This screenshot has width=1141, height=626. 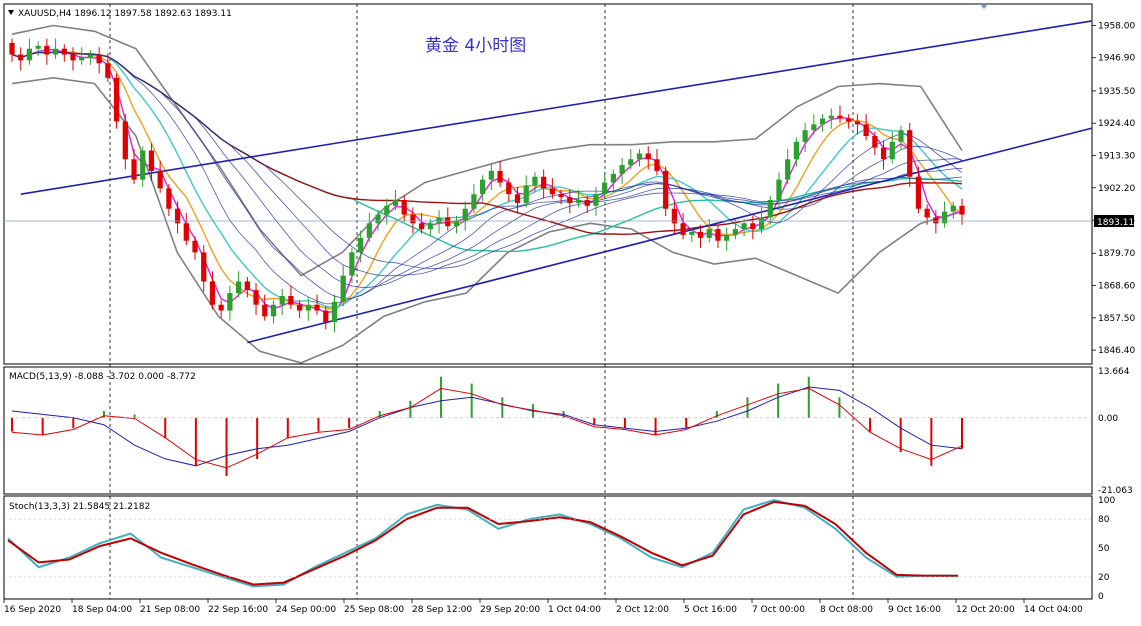 I want to click on time-tick-label: 16 Sep 2020, so click(x=32, y=610).